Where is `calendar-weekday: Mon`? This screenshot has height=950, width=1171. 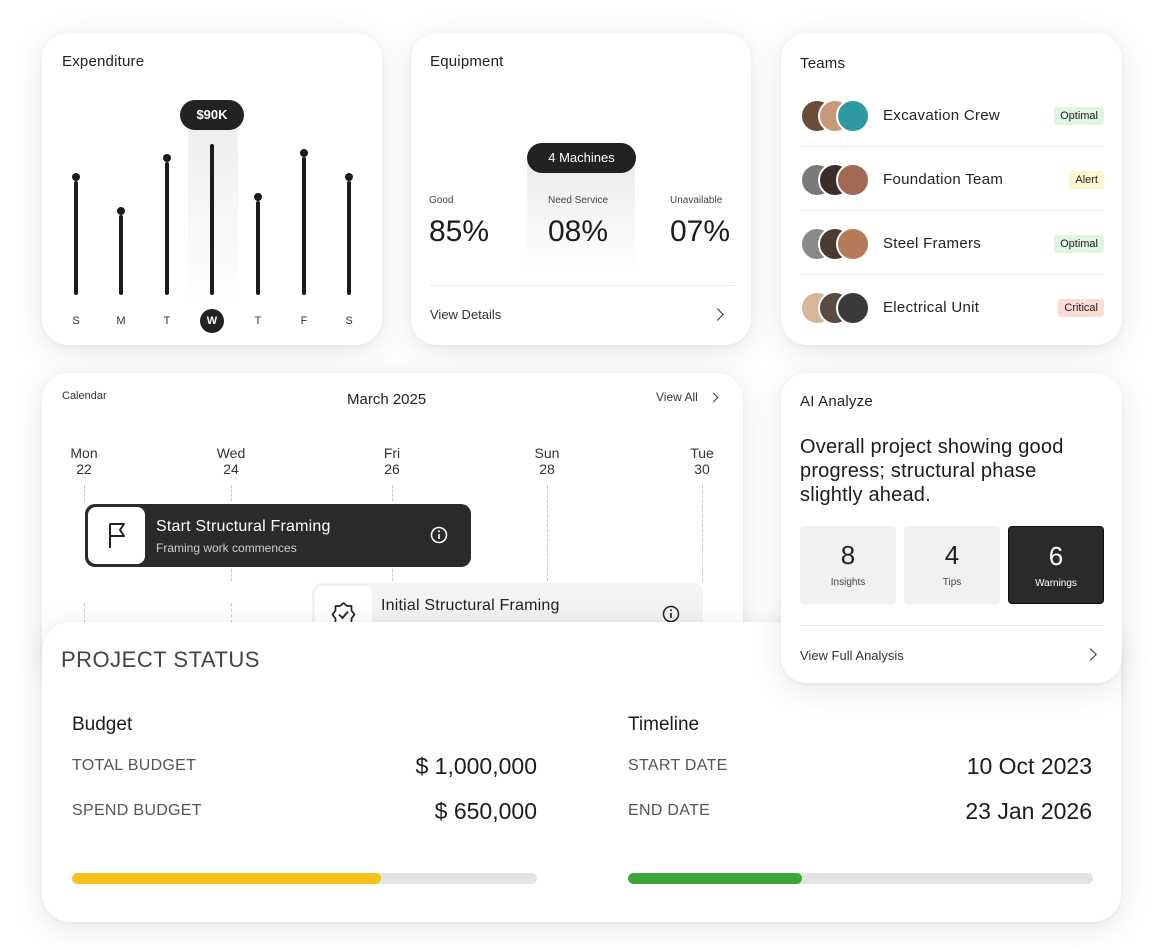
calendar-weekday: Mon is located at coordinates (84, 453).